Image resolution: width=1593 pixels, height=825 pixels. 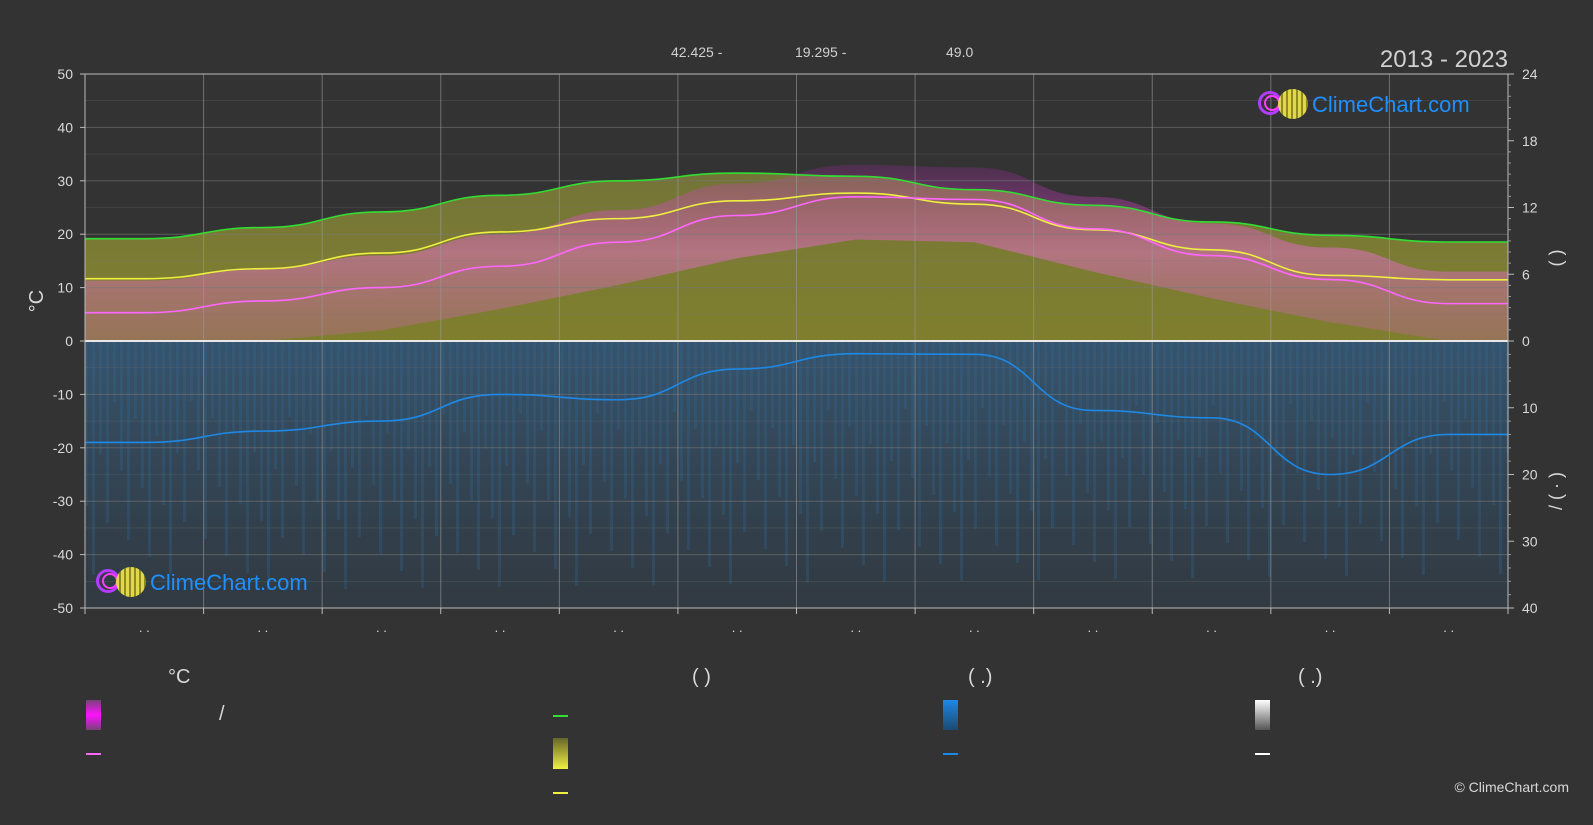 What do you see at coordinates (697, 52) in the screenshot?
I see `latitude-label: 42.425 -` at bounding box center [697, 52].